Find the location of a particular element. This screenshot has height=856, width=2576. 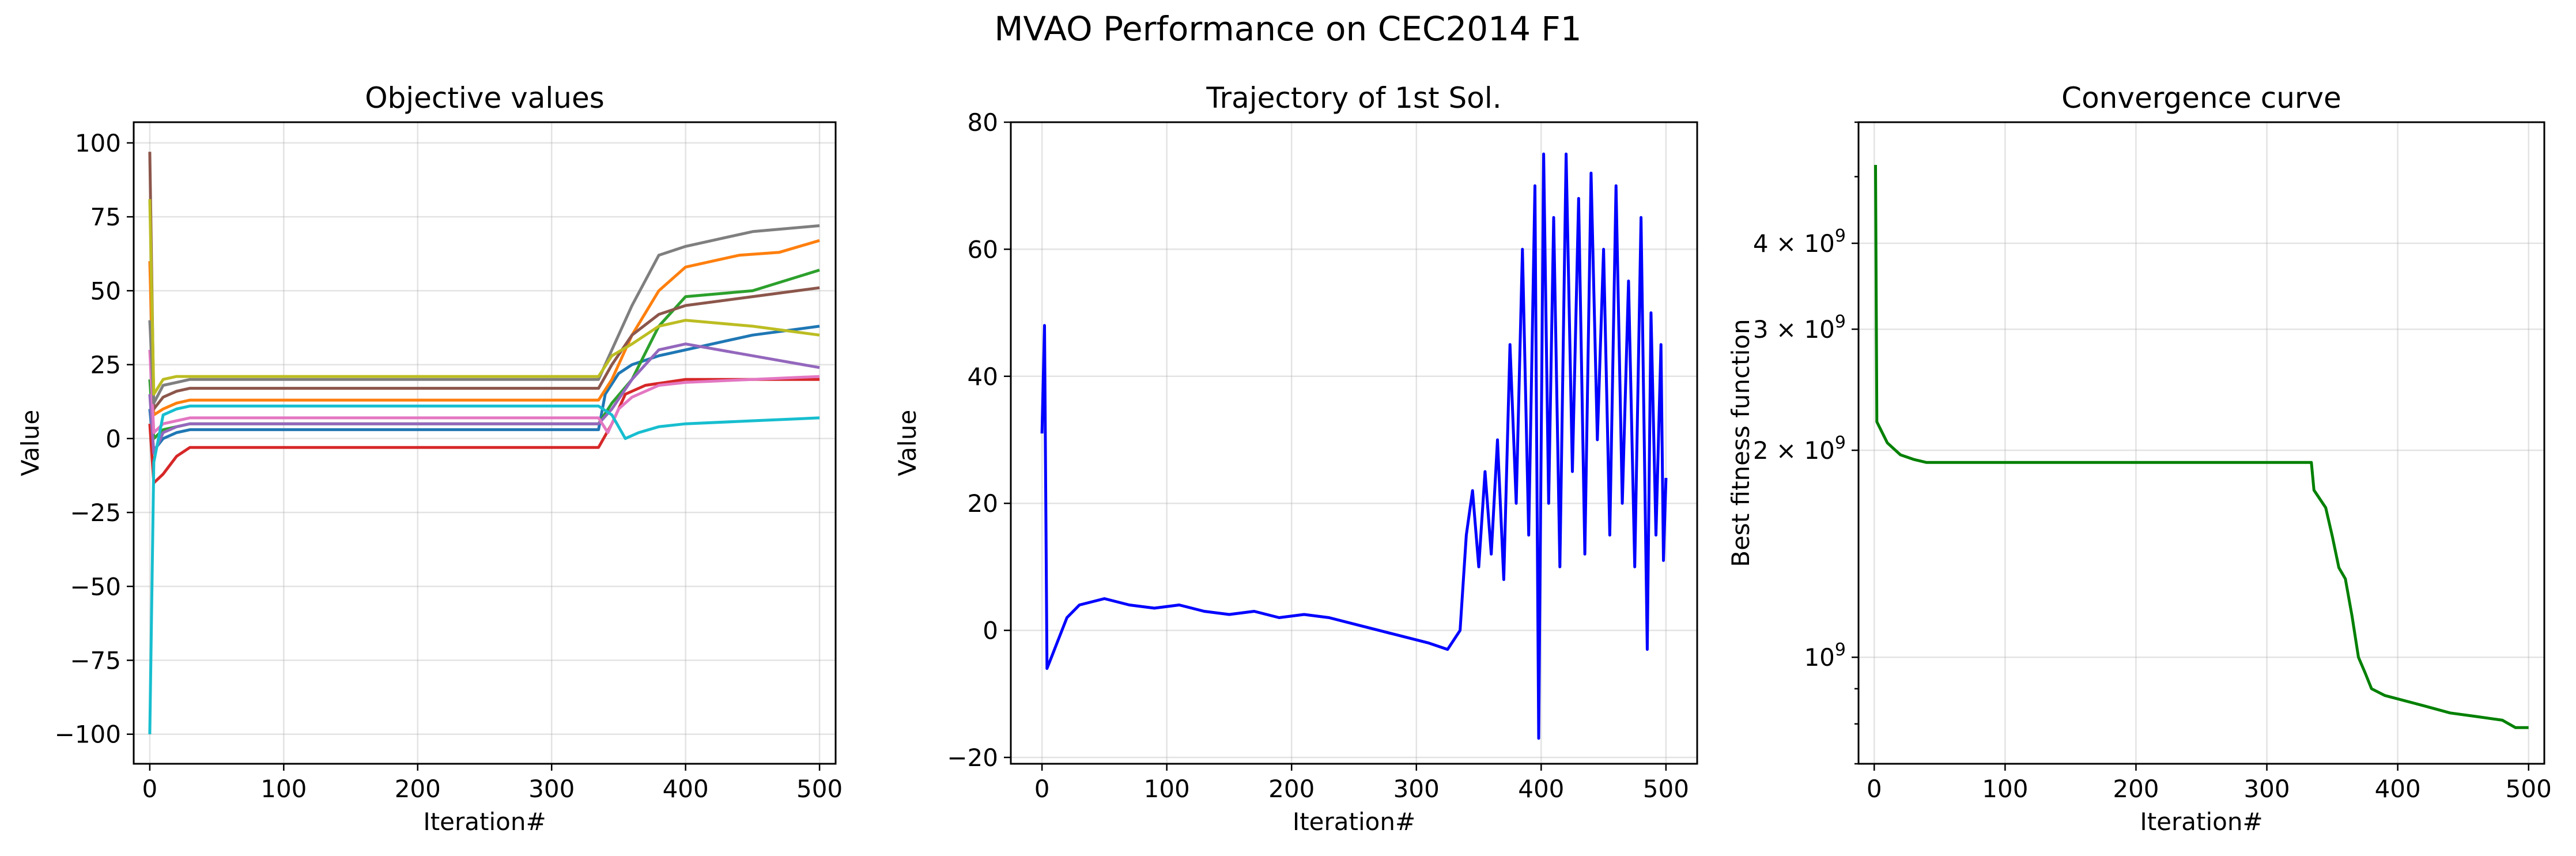

y-tick-label: −100 is located at coordinates (88, 735).